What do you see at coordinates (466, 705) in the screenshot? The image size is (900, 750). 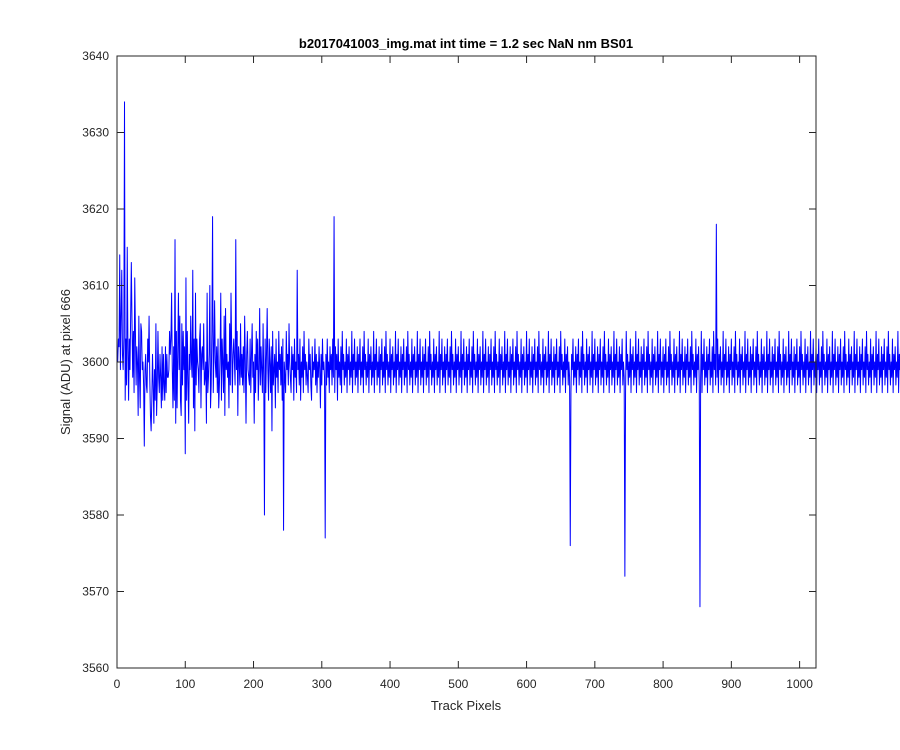 I see `x-axis-label: Track Pixels` at bounding box center [466, 705].